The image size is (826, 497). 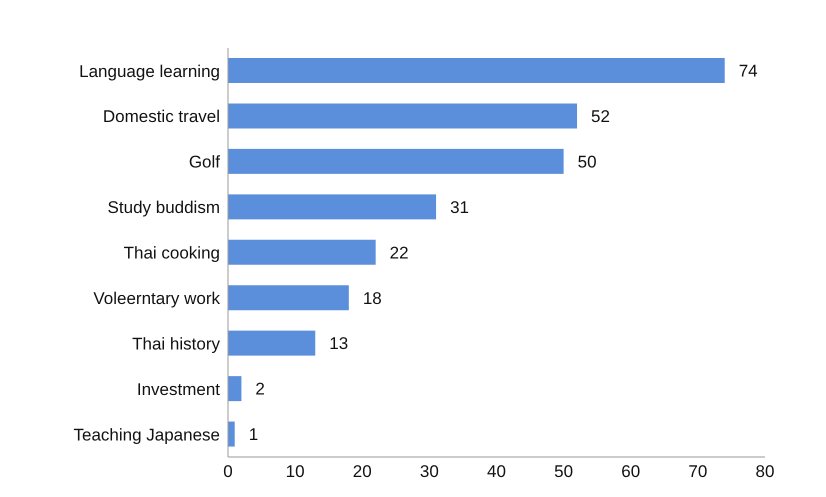 I want to click on data-label: 13, so click(x=338, y=344).